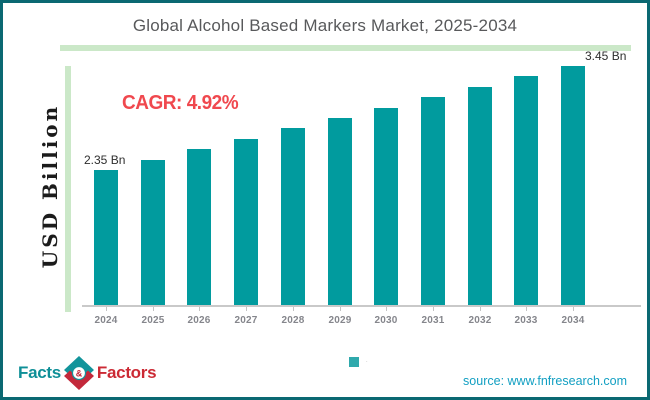 The width and height of the screenshot is (650, 400). What do you see at coordinates (480, 320) in the screenshot?
I see `x-axis-label-2032: 2032` at bounding box center [480, 320].